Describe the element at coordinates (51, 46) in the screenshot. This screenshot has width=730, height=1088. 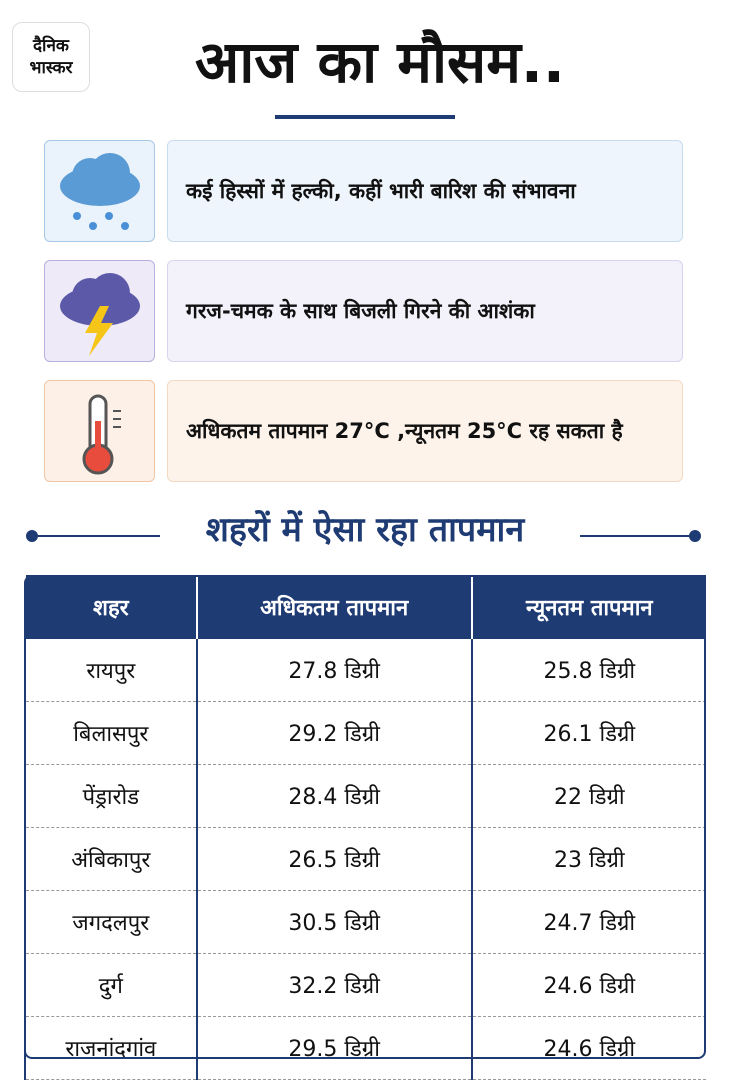
I see `logo-line: दैनिक` at that location.